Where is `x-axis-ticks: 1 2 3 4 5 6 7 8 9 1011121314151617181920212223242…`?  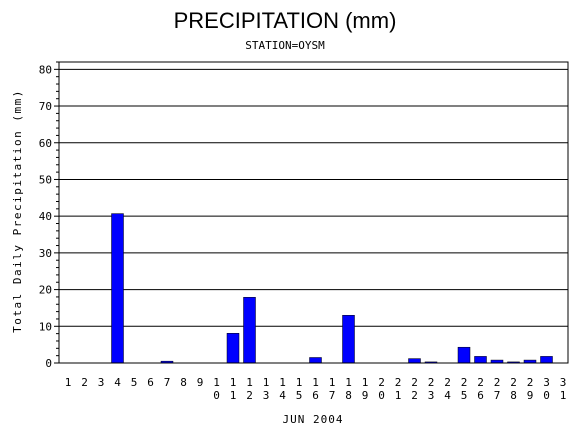 x-axis-ticks: 1 2 3 4 5 6 7 8 9 1011121314151617181920212223242… is located at coordinates (316, 389).